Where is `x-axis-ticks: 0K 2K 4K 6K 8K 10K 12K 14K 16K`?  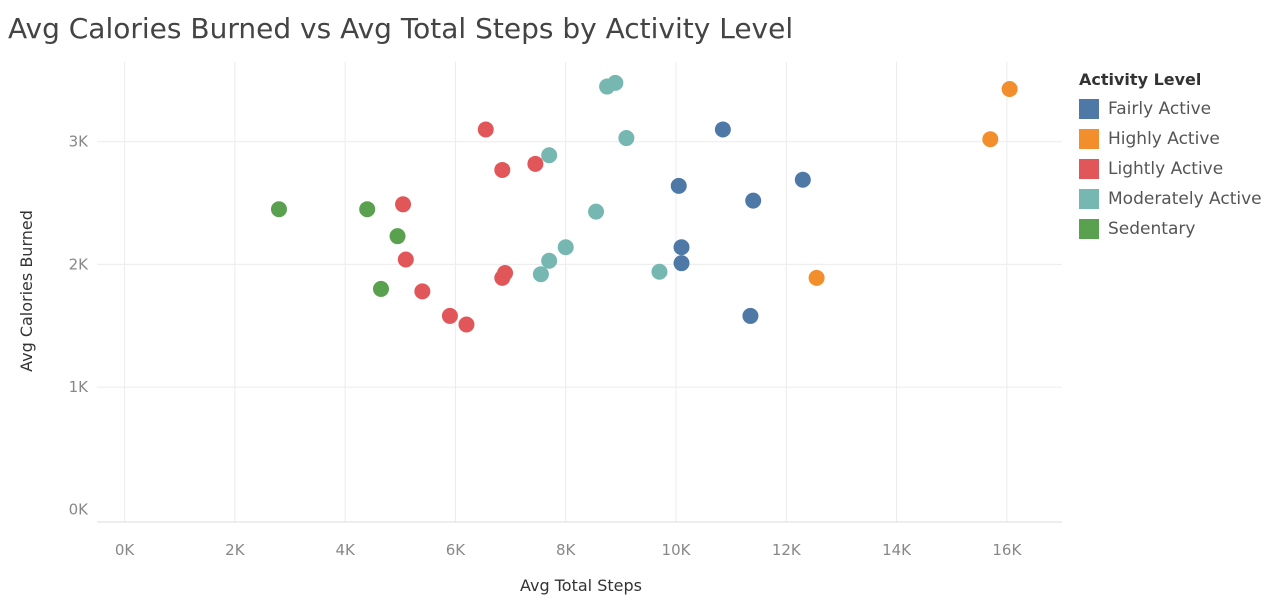
x-axis-ticks: 0K 2K 4K 6K 8K 10K 12K 14K 16K is located at coordinates (569, 550).